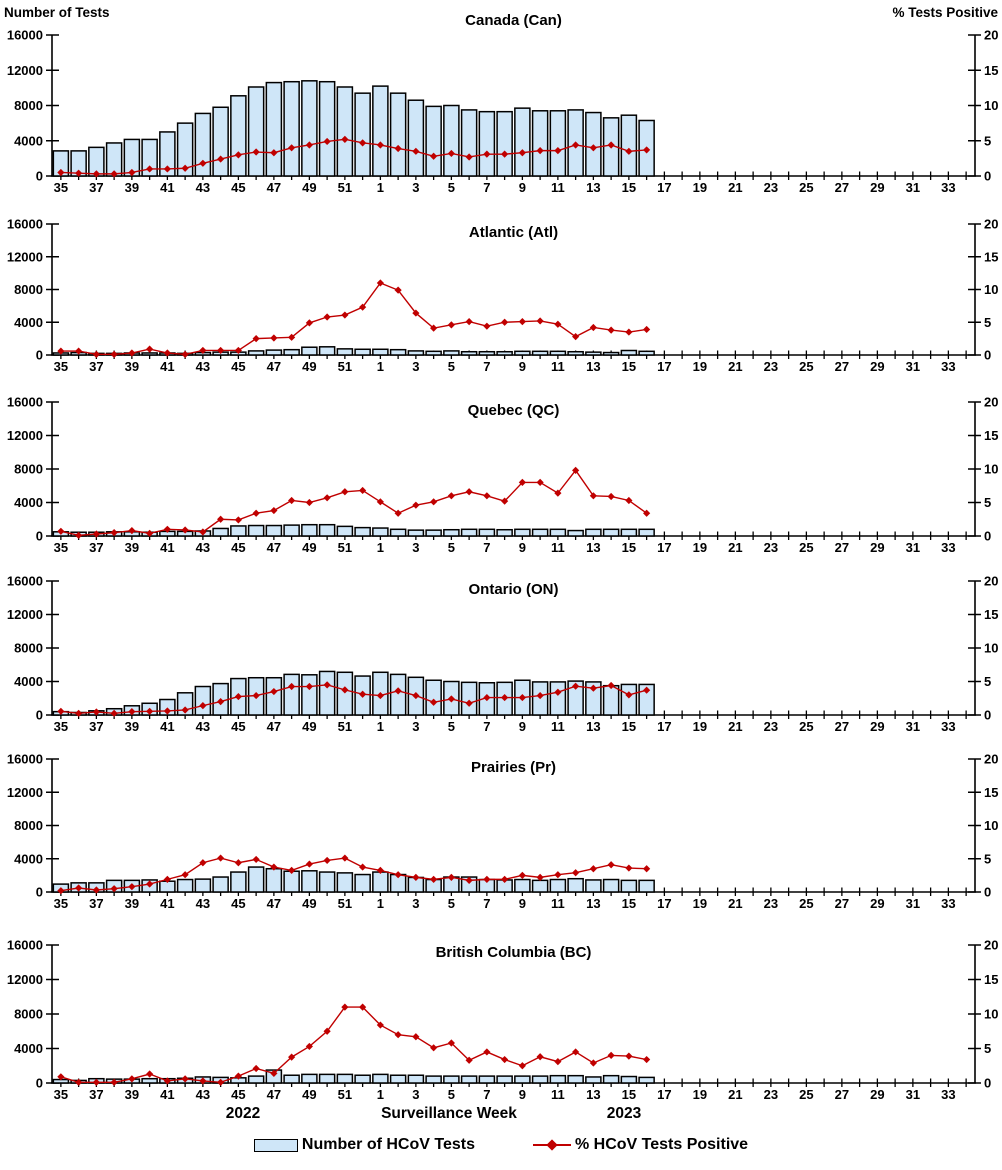 The height and width of the screenshot is (1170, 1002). I want to click on x-tick-label: 19, so click(700, 903).